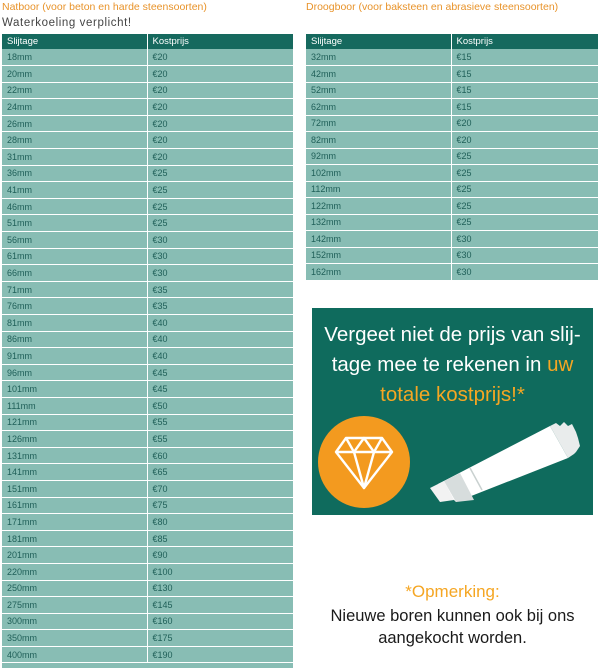  I want to click on table-row: 181mm €85, so click(147, 539).